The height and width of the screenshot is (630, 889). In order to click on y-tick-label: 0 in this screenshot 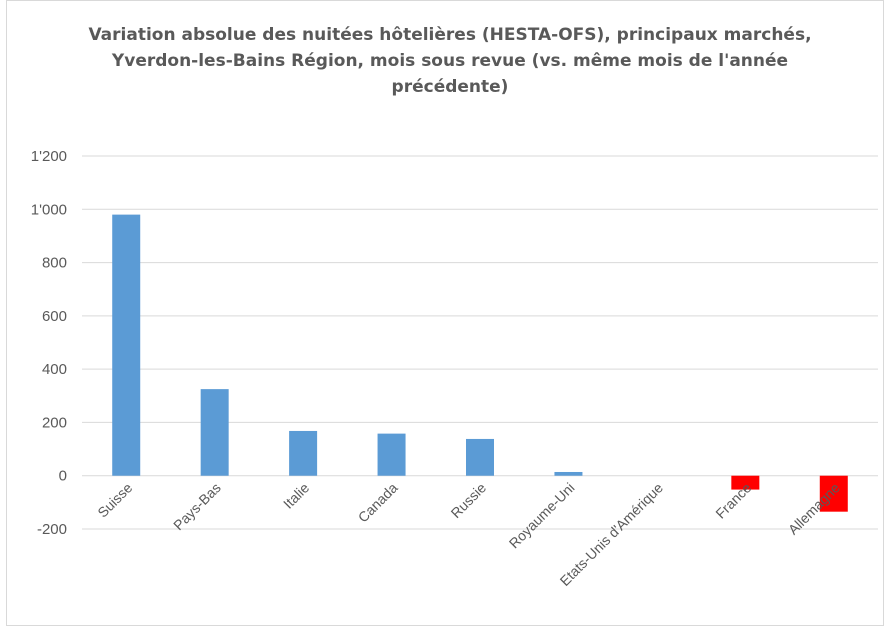, I will do `click(63, 476)`.